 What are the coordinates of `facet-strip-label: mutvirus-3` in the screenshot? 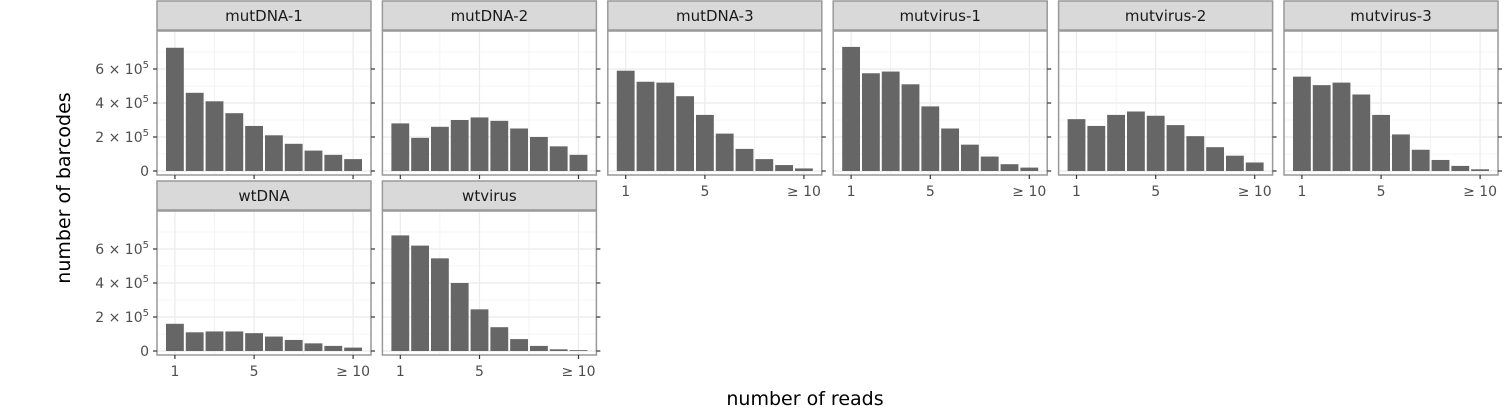 It's located at (1391, 16).